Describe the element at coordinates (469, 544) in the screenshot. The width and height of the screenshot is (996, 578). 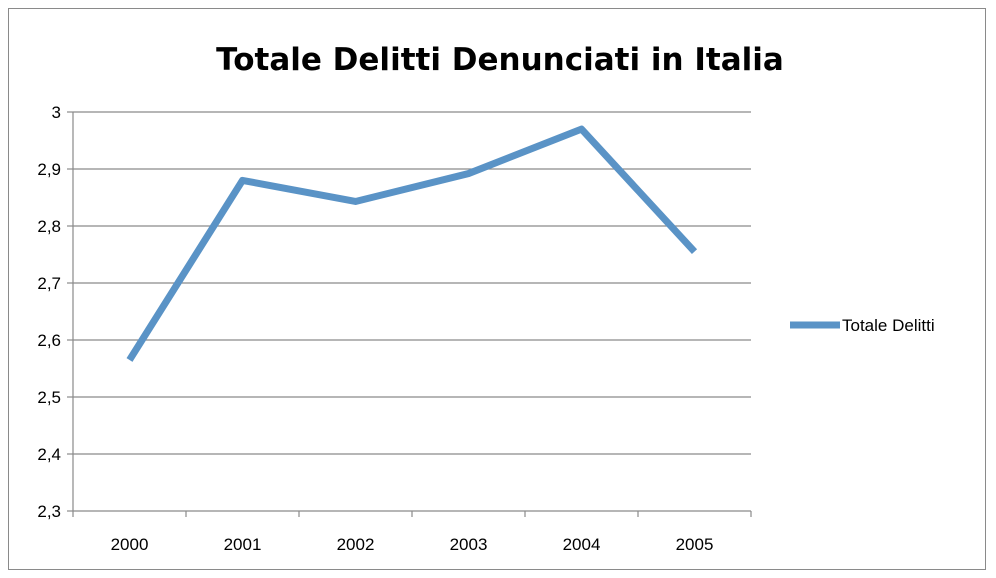
I see `x-tick-label: 2003` at that location.